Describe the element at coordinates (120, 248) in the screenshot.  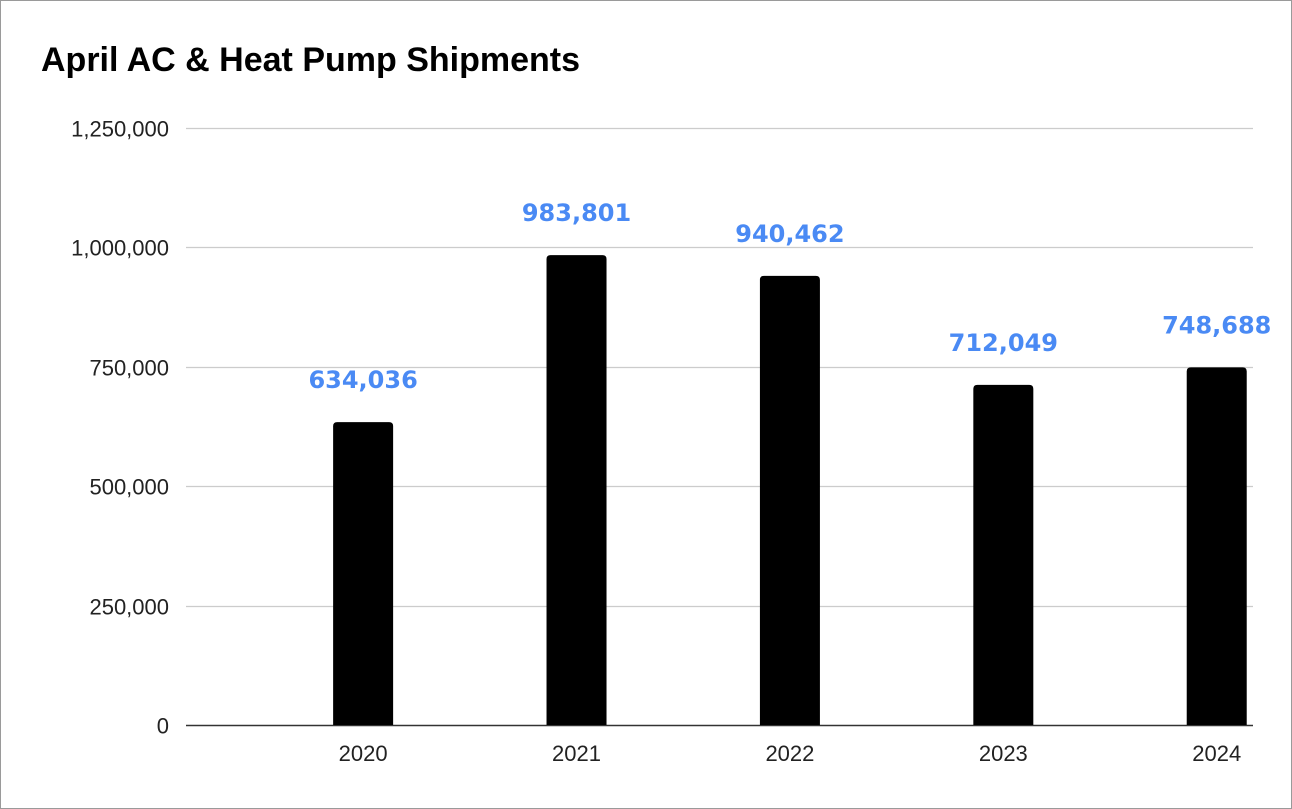
I see `y-tick-label: 1,000,000` at that location.